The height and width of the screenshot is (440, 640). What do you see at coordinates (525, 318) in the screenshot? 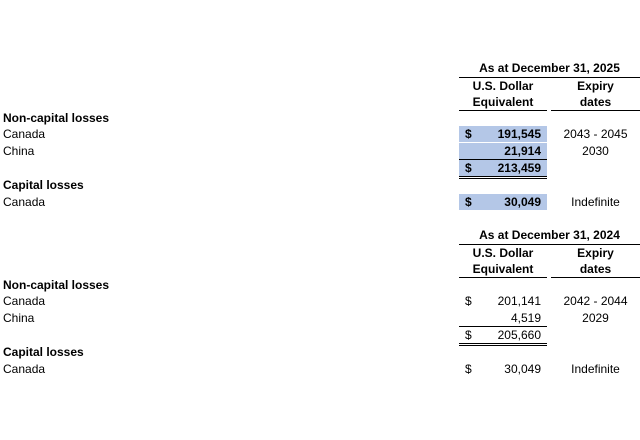
I see `amount-value: 4,519` at bounding box center [525, 318].